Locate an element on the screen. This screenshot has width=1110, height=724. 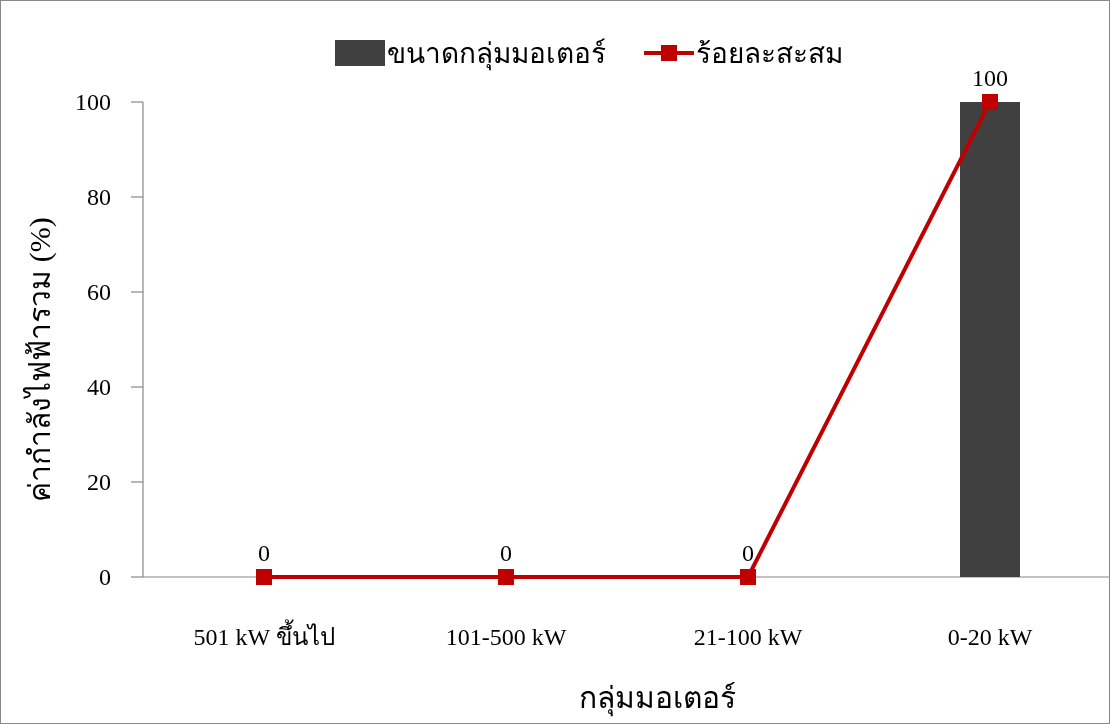
y-axis-title: ค่ากำลังไฟฟ้ารวม (%) is located at coordinates (39, 359).